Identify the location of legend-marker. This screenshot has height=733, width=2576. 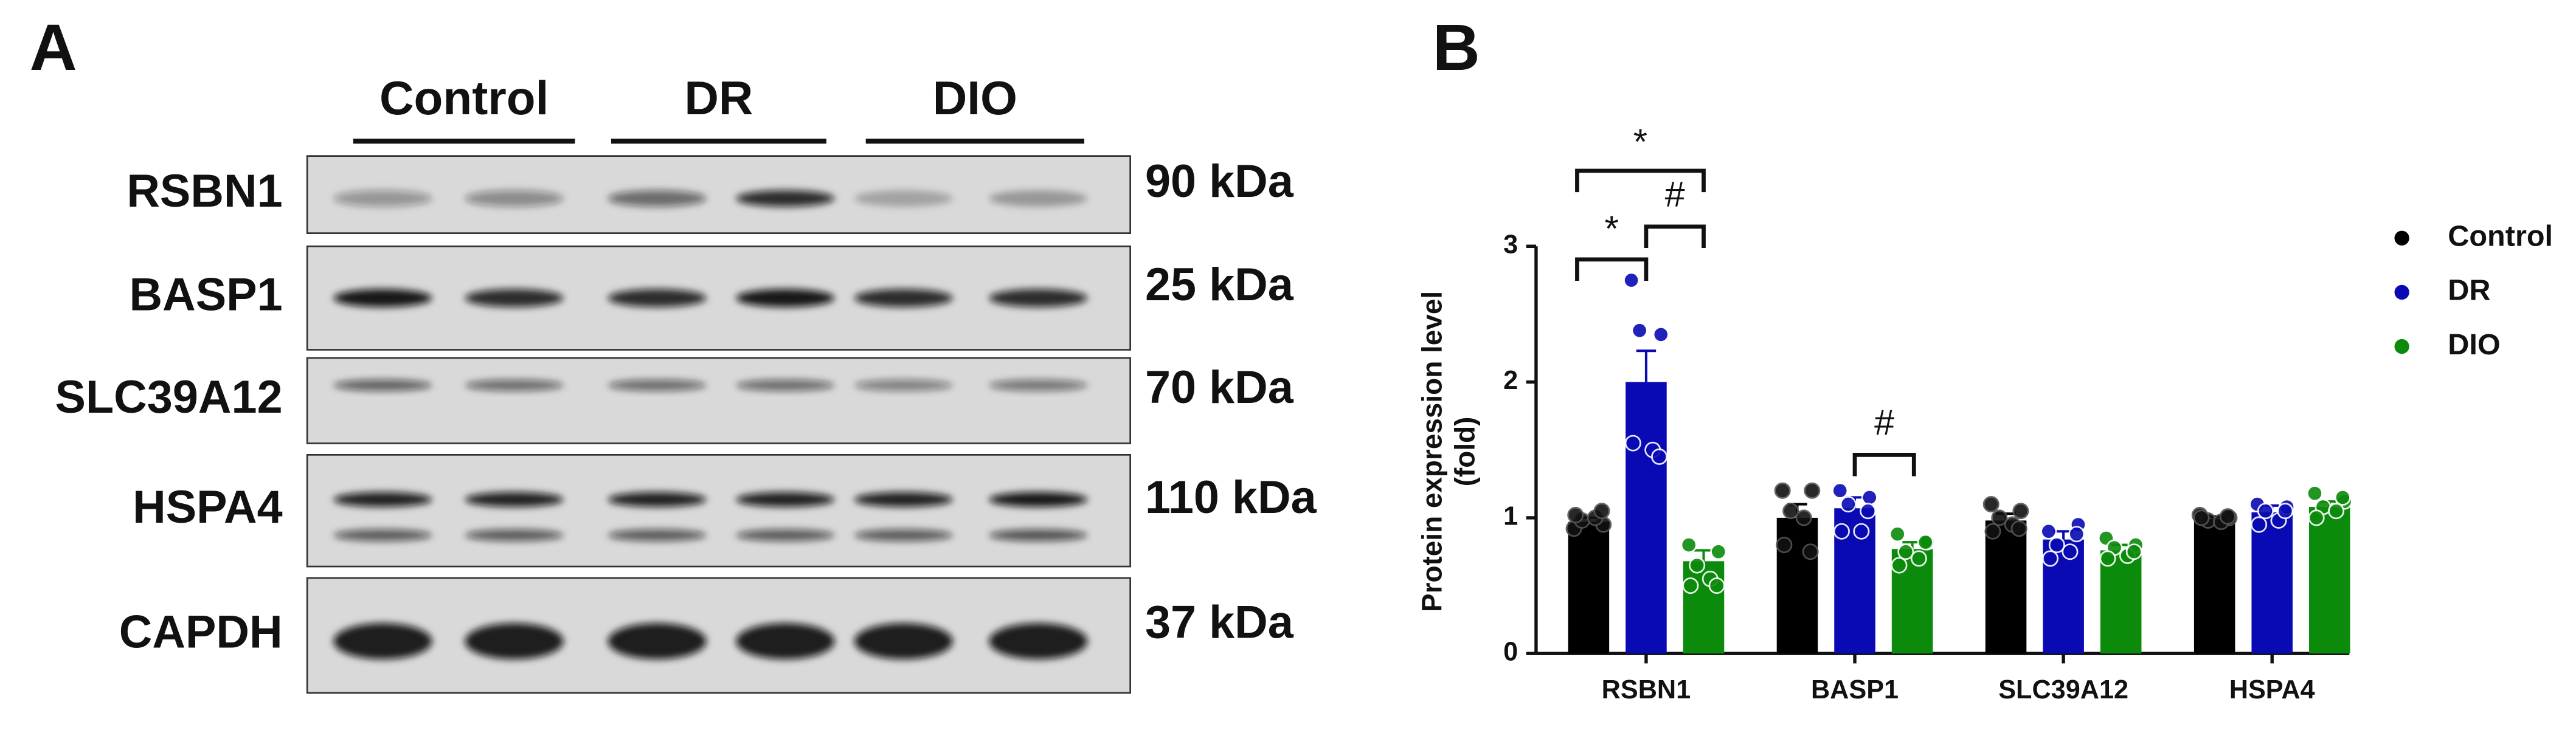
(2401, 346).